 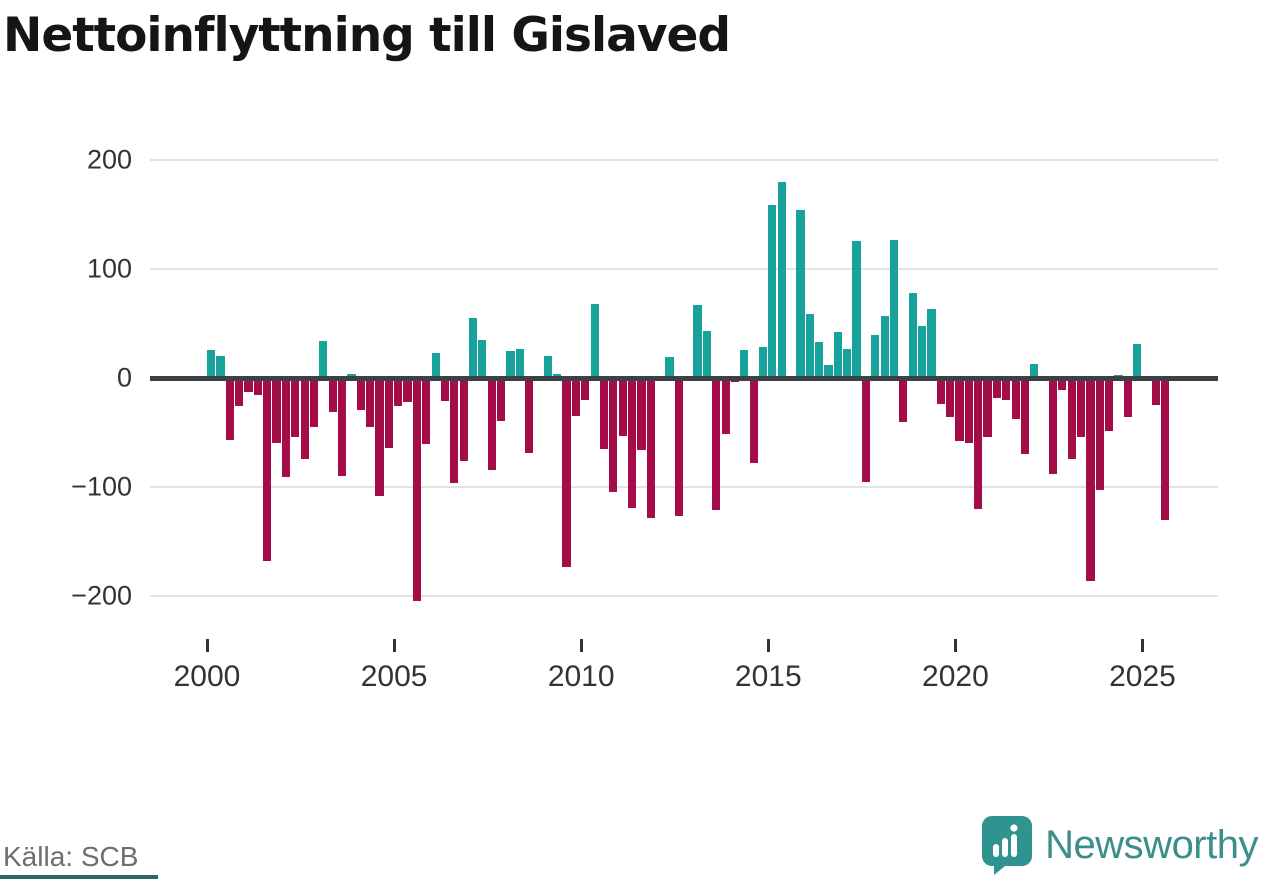 I want to click on footer-accent-strip, so click(x=79, y=877).